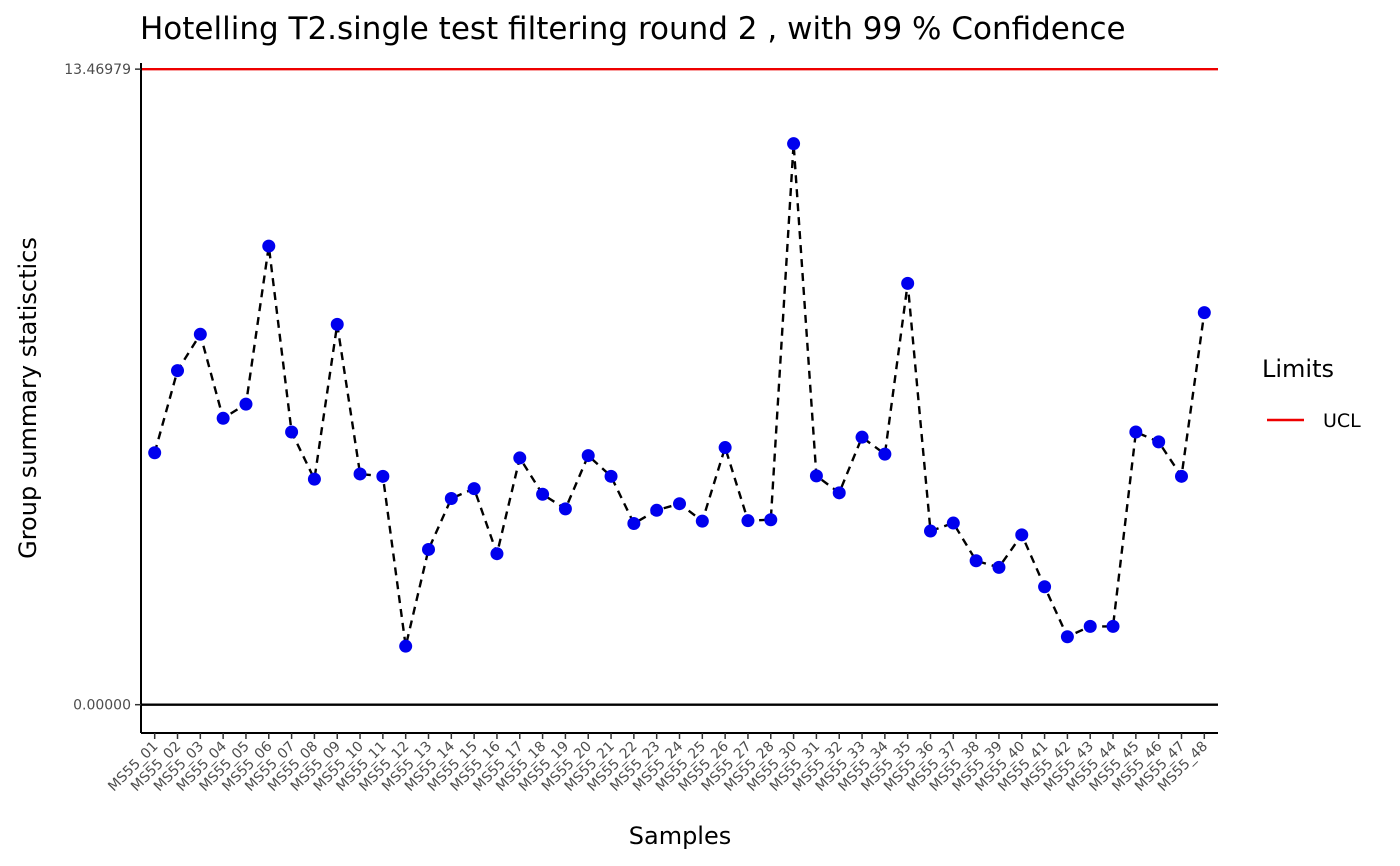  Describe the element at coordinates (1311, 393) in the screenshot. I see `legend: Limits UCL` at that location.